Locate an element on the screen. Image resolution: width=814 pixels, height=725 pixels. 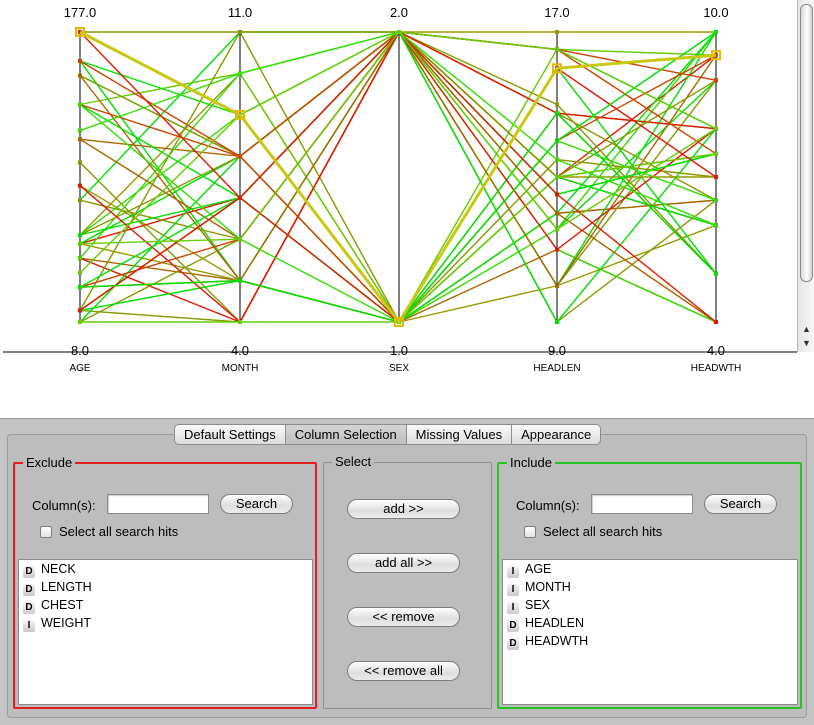
list-item: I SEX is located at coordinates (650, 605).